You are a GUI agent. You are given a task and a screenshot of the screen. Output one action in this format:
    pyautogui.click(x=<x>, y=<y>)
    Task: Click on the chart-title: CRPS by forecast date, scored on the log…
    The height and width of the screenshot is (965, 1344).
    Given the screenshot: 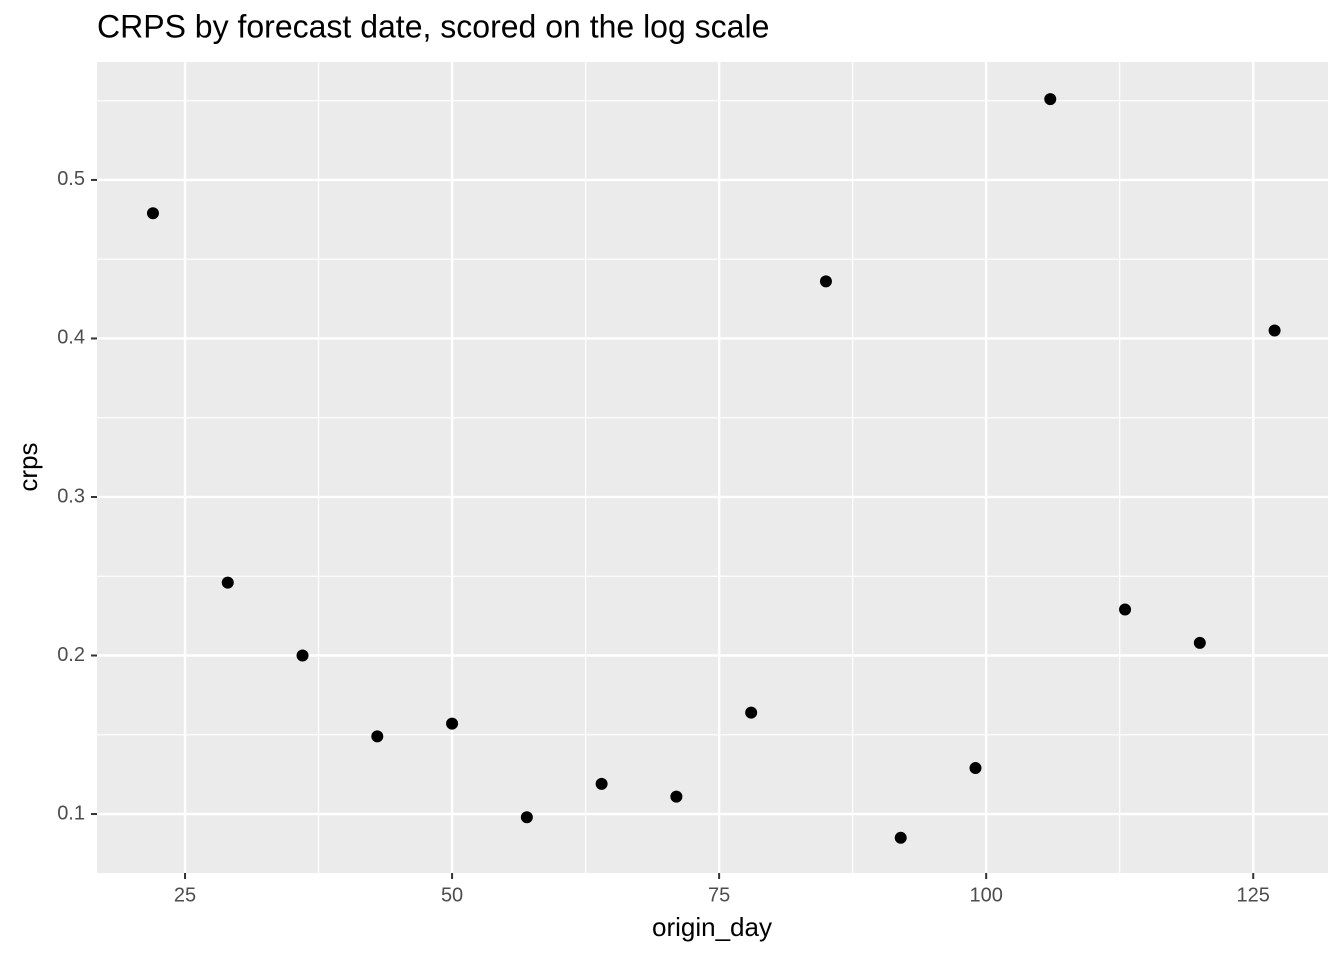 What is the action you would take?
    pyautogui.click(x=433, y=26)
    